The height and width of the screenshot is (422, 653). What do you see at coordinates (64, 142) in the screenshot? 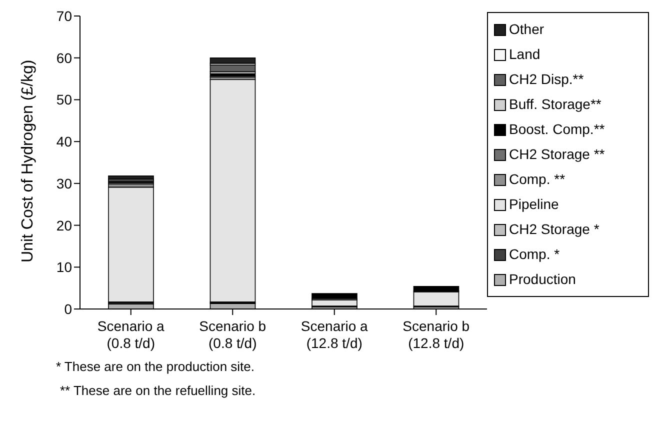
I see `y-tick-label: 40` at bounding box center [64, 142].